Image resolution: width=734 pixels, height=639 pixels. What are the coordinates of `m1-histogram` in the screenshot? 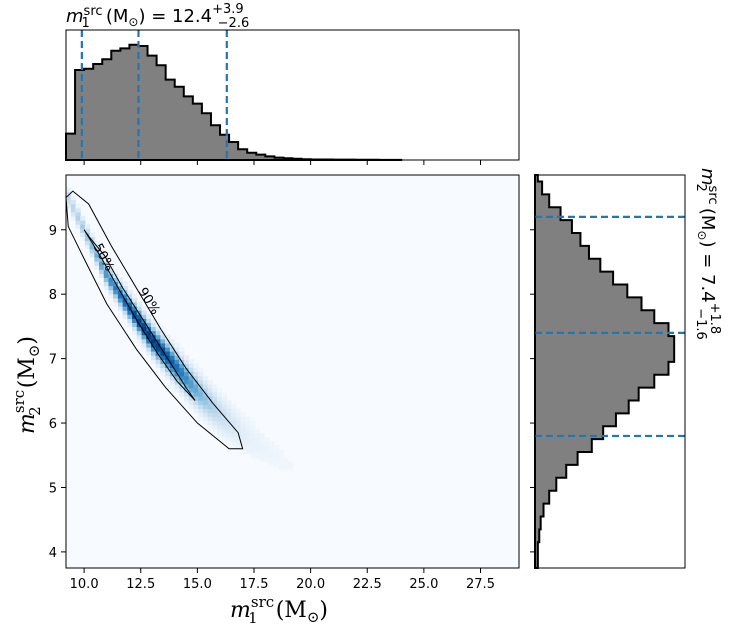 It's located at (234, 102).